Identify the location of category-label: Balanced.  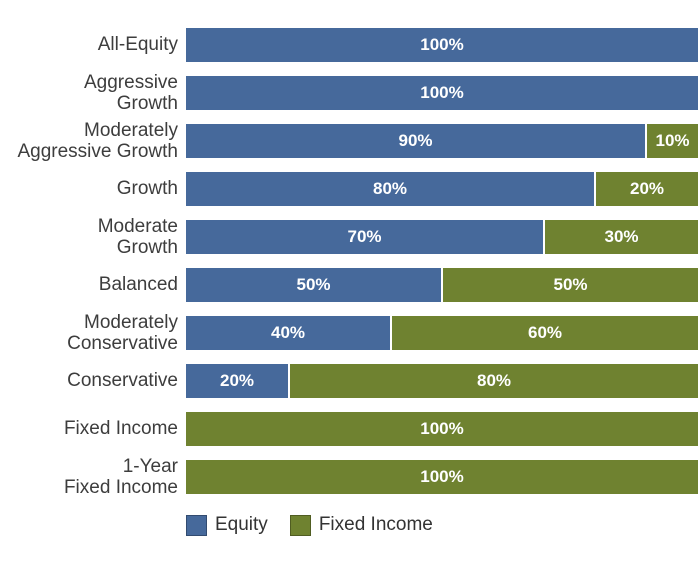
(138, 285).